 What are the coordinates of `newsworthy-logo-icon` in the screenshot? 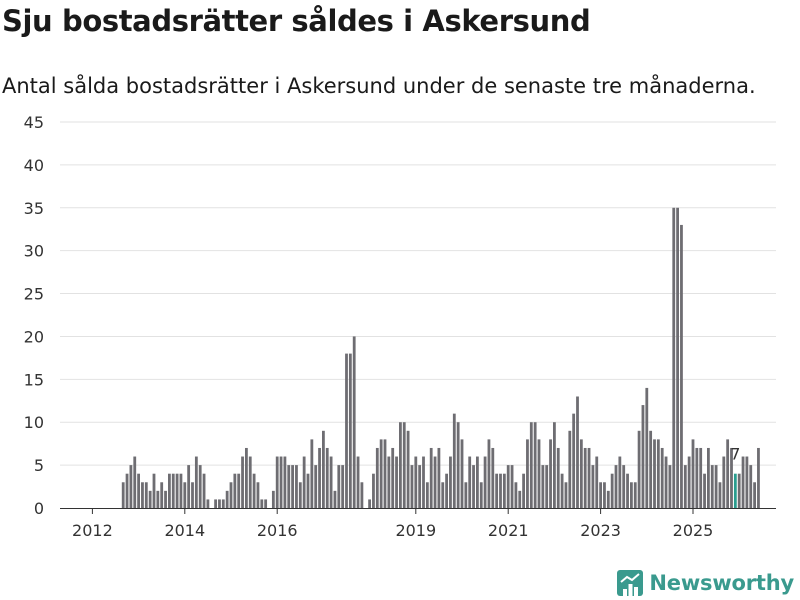 It's located at (630, 583).